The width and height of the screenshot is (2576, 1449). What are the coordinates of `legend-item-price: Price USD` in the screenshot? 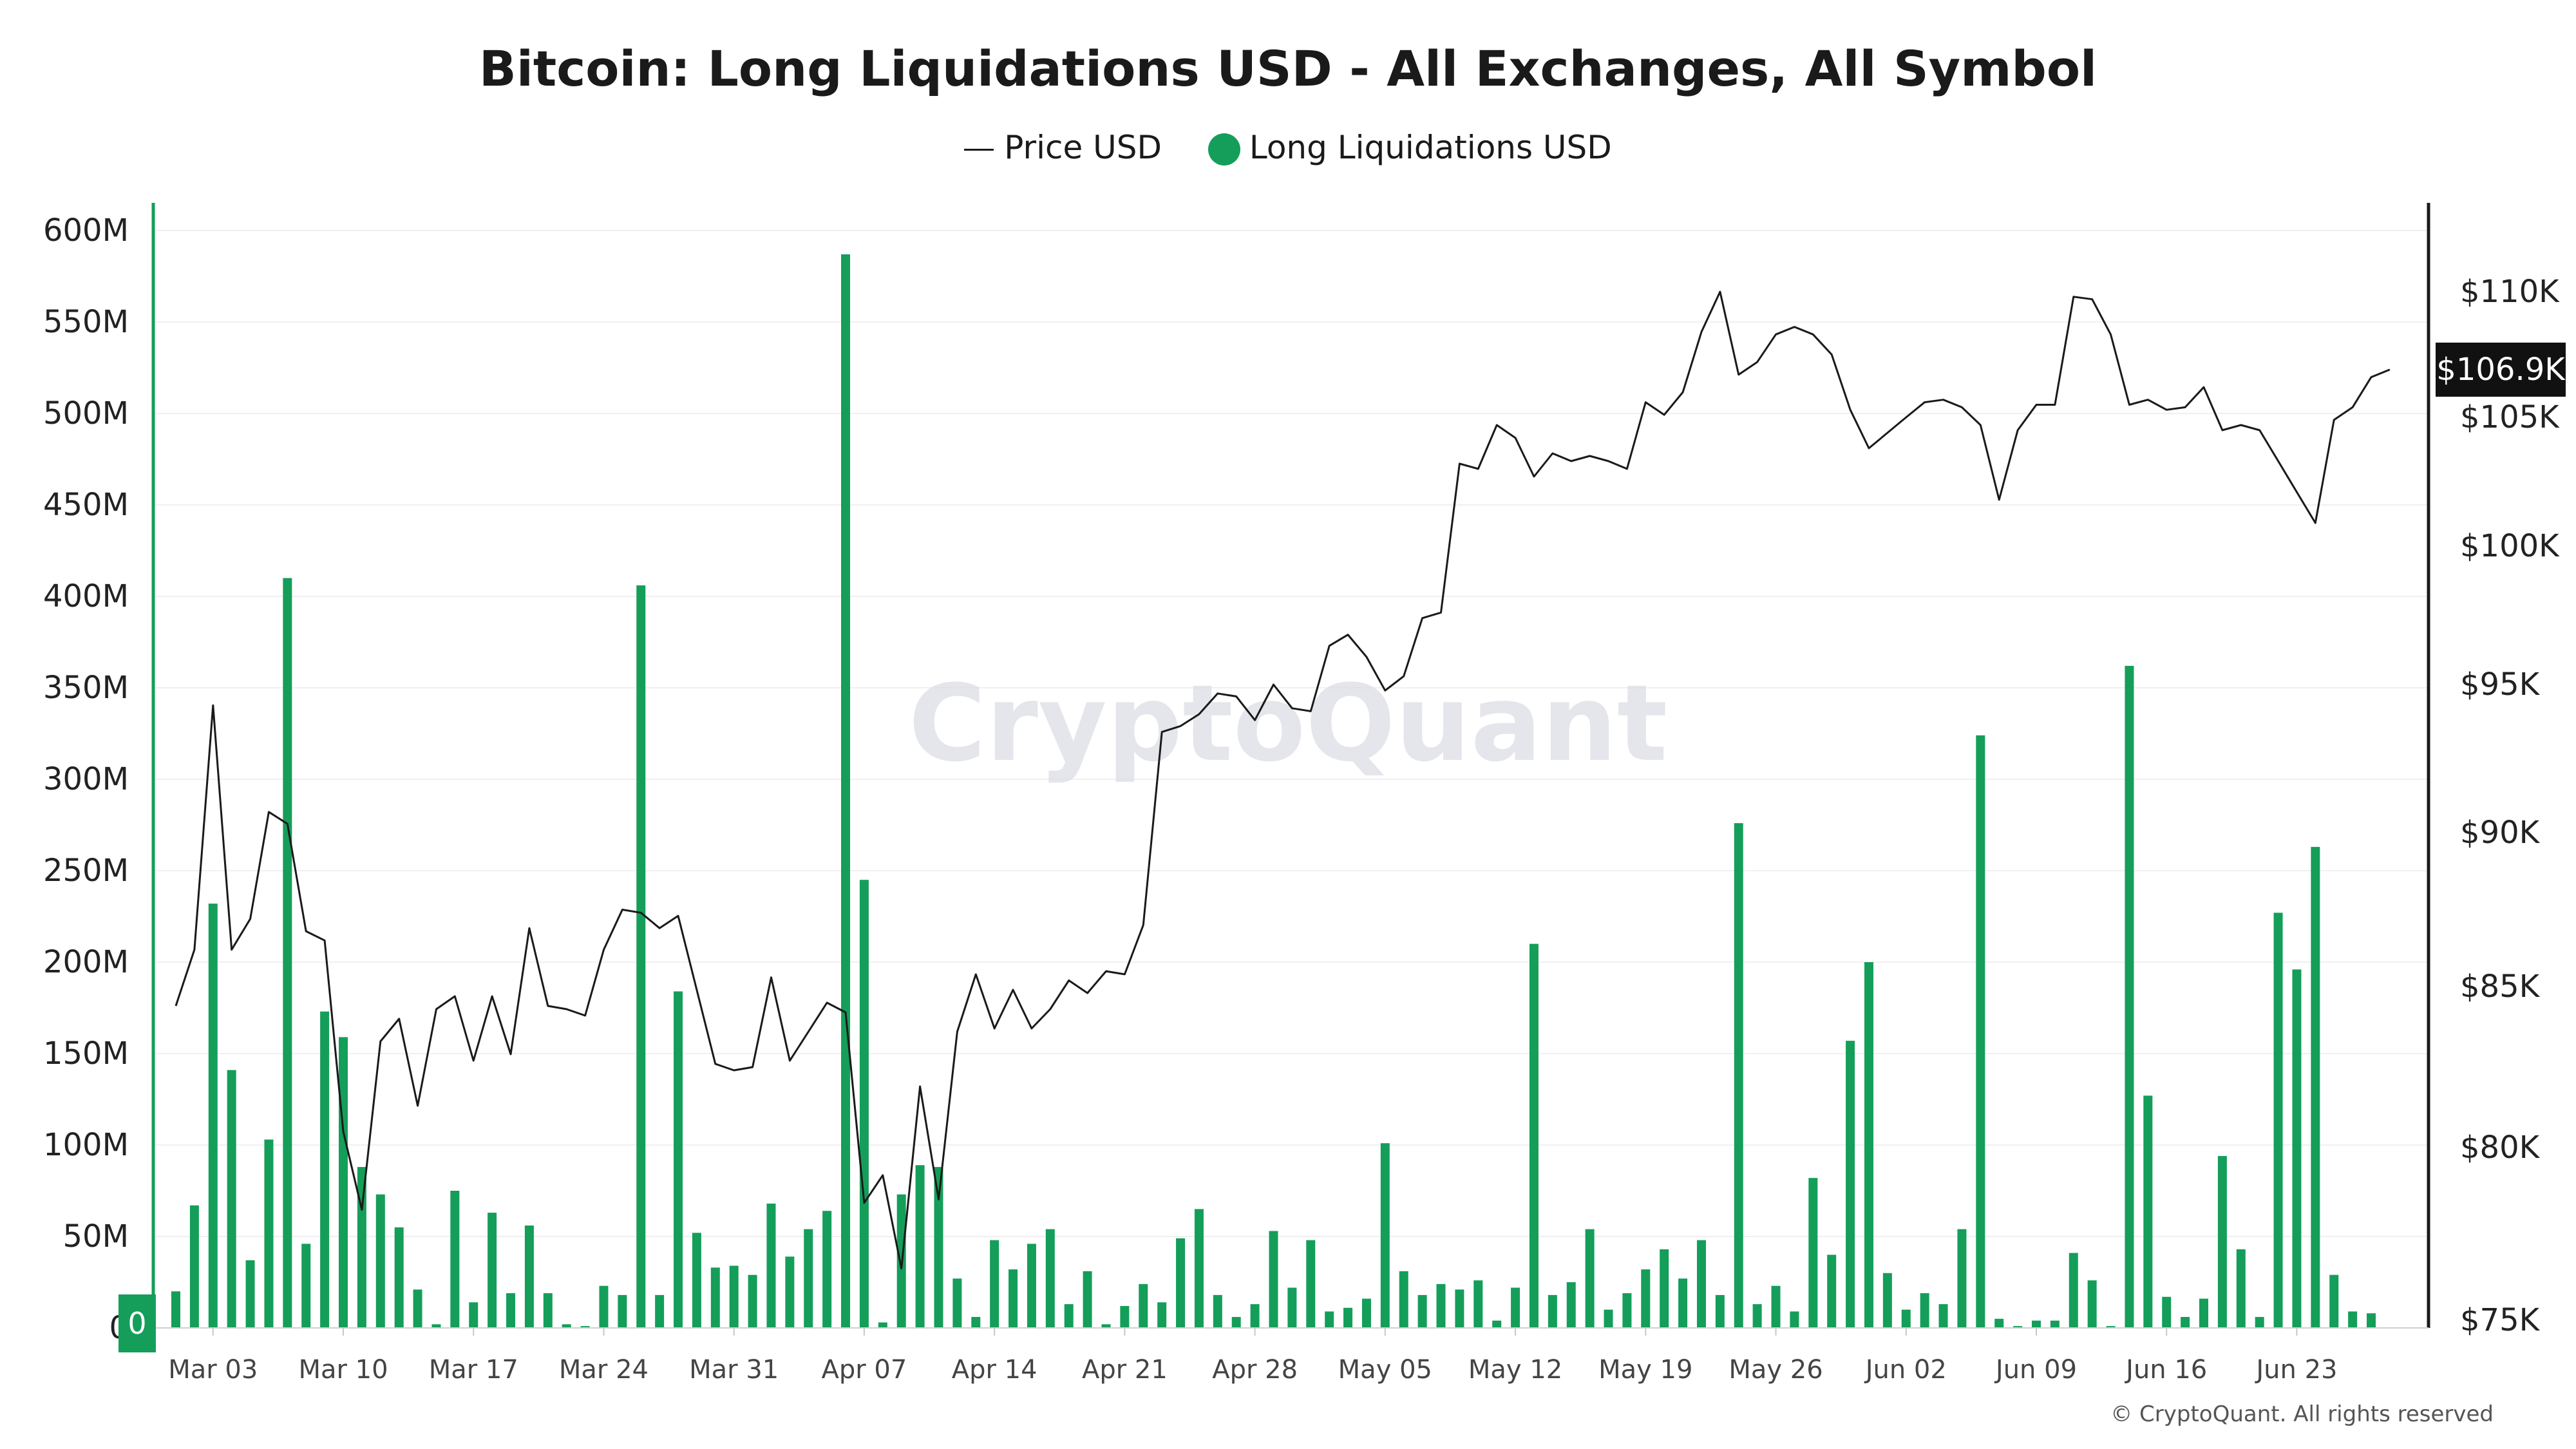 It's located at (1063, 147).